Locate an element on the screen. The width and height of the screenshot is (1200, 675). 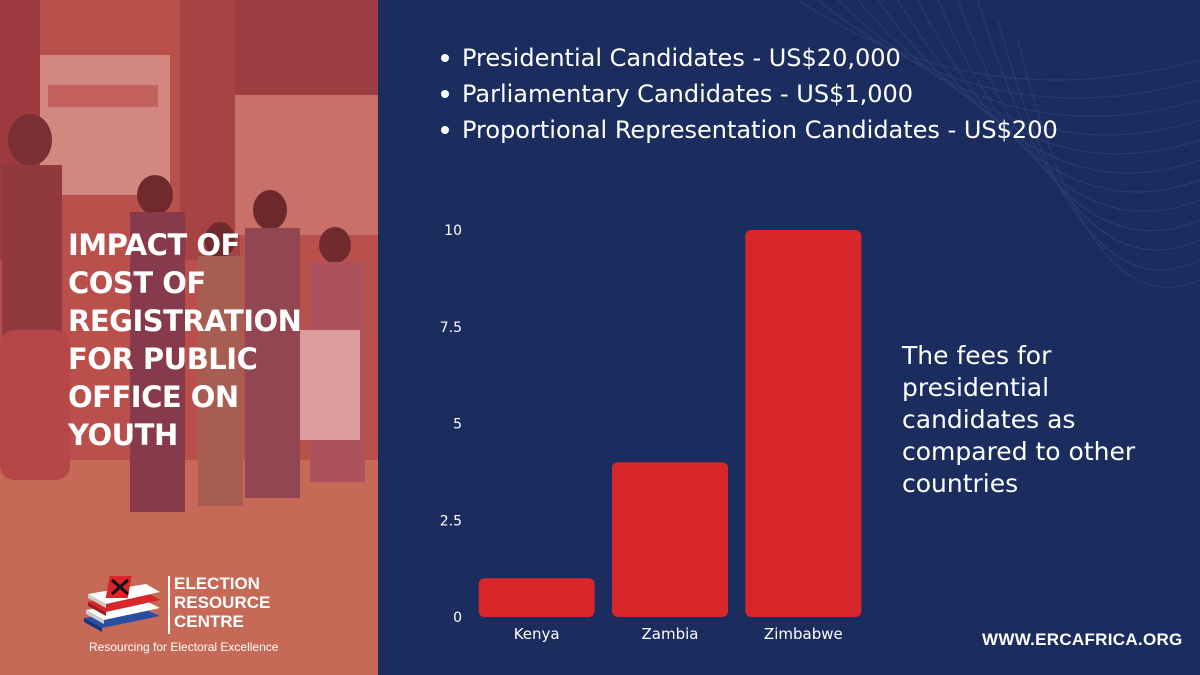
bar-zimbabwe is located at coordinates (803, 423).